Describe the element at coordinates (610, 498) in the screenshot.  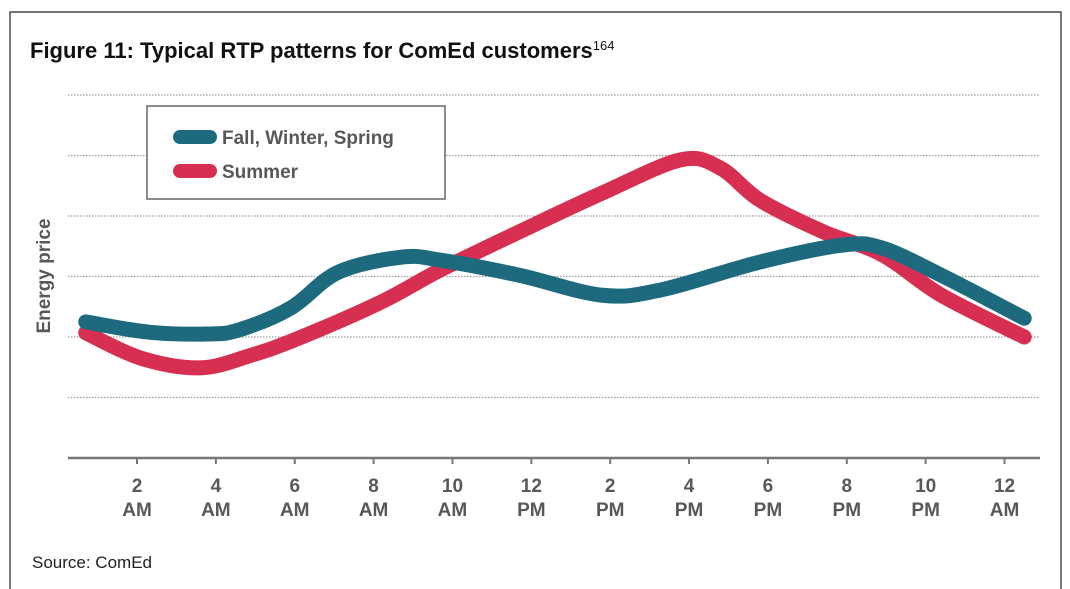
I see `x-tick-label: 2 PM` at that location.